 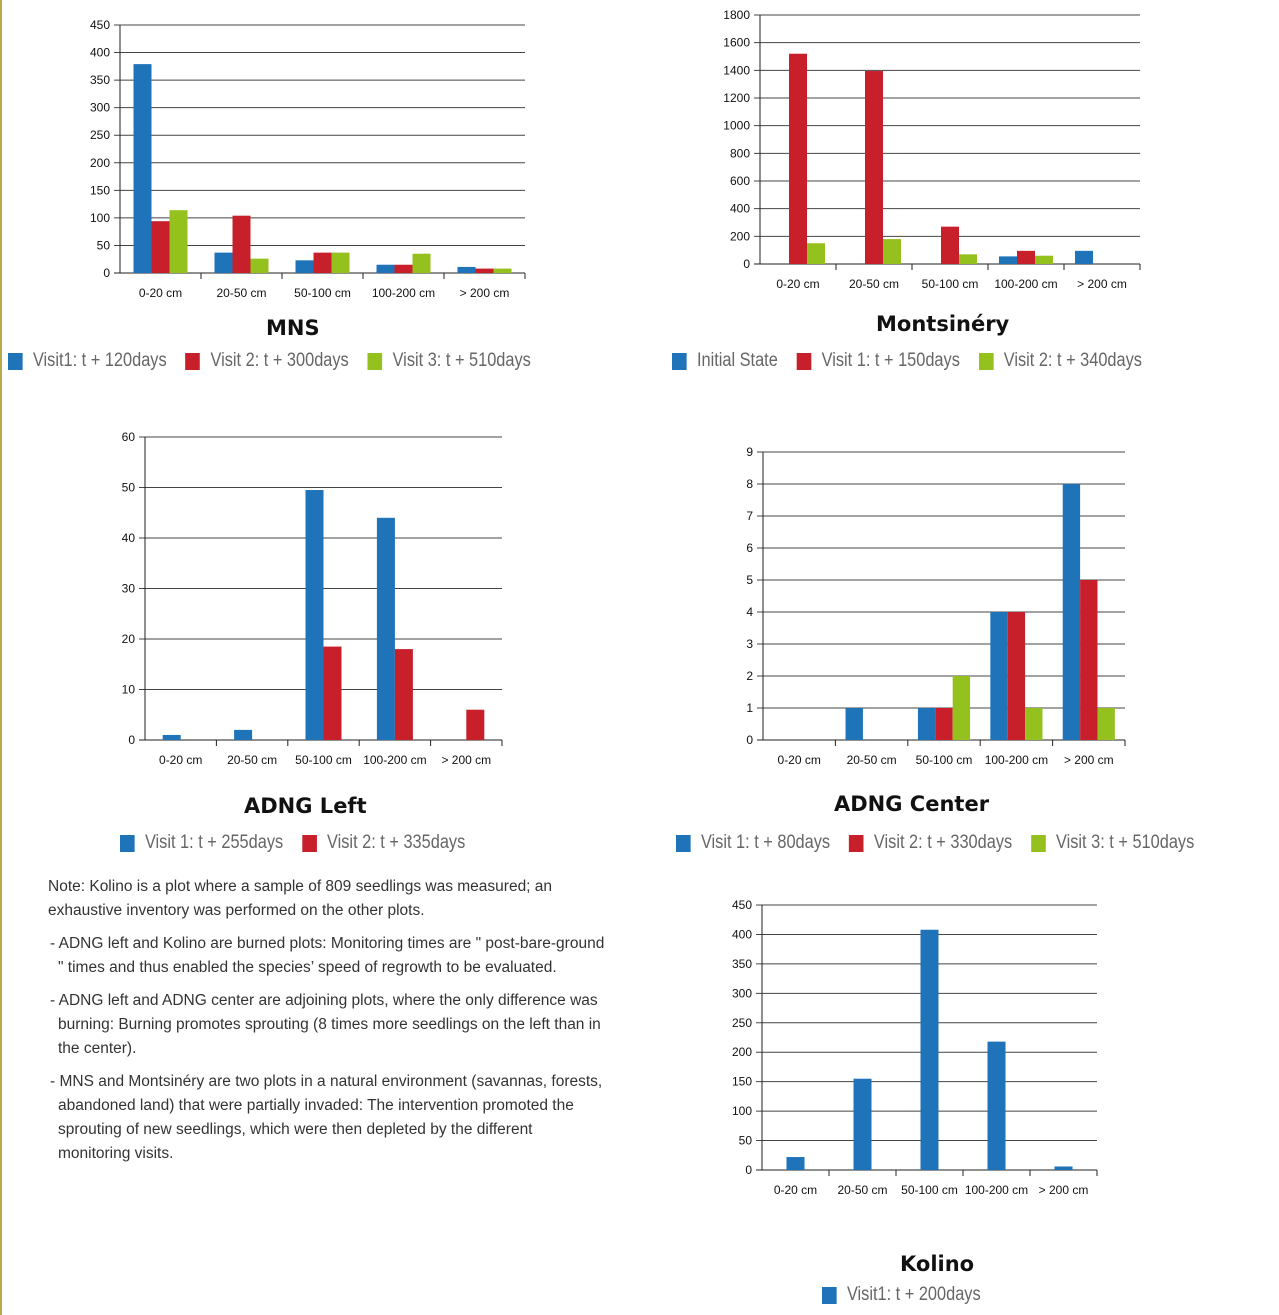 I want to click on bar-montsinery-s0-c3, so click(x=1008, y=260).